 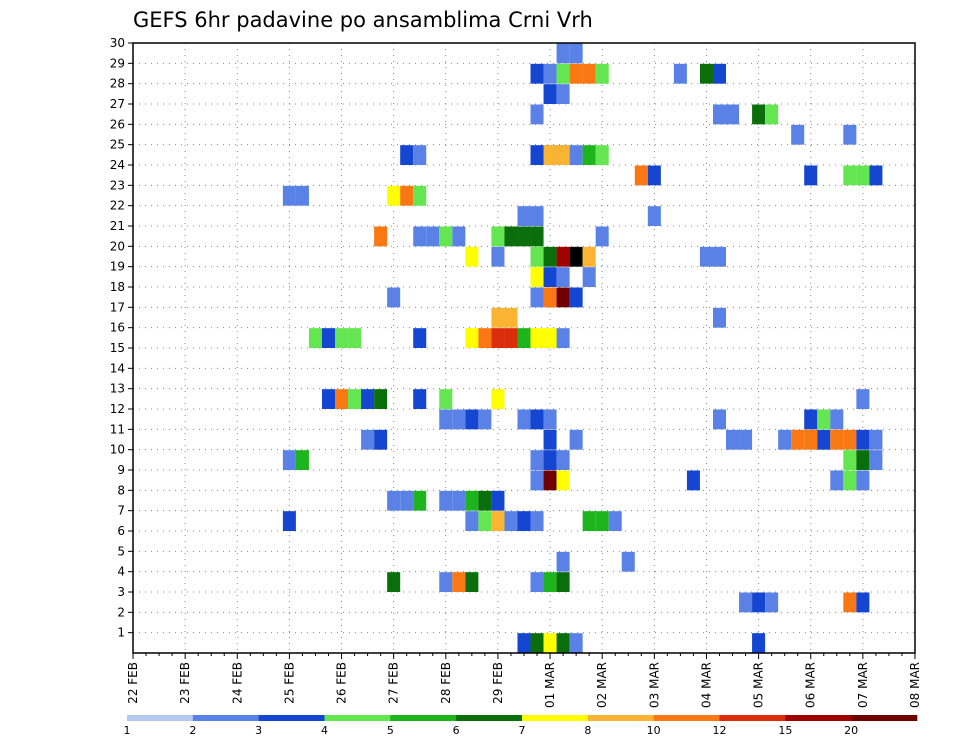 I want to click on colorbar-label: 15, so click(x=785, y=730).